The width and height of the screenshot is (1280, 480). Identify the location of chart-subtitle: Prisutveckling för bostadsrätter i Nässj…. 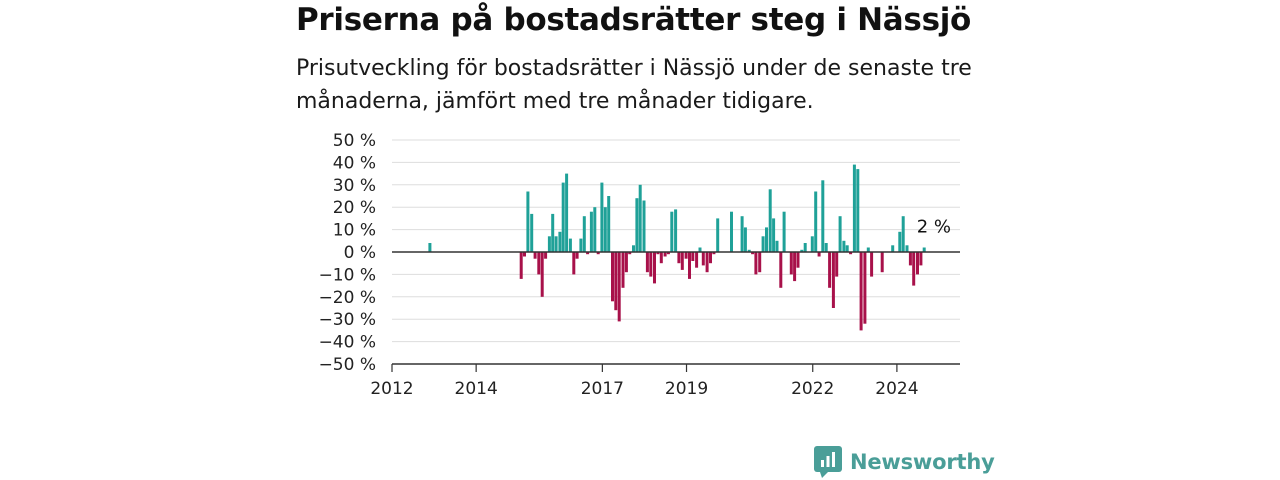
(634, 85).